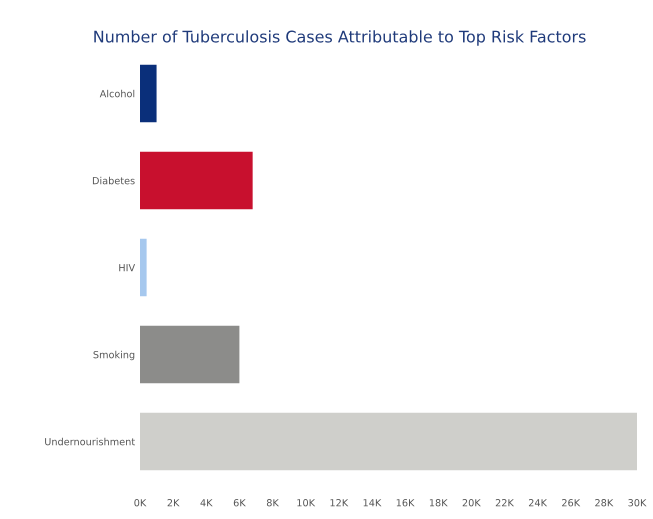 Image resolution: width=653 pixels, height=519 pixels. What do you see at coordinates (306, 502) in the screenshot?
I see `x-tick-label: 10K` at bounding box center [306, 502].